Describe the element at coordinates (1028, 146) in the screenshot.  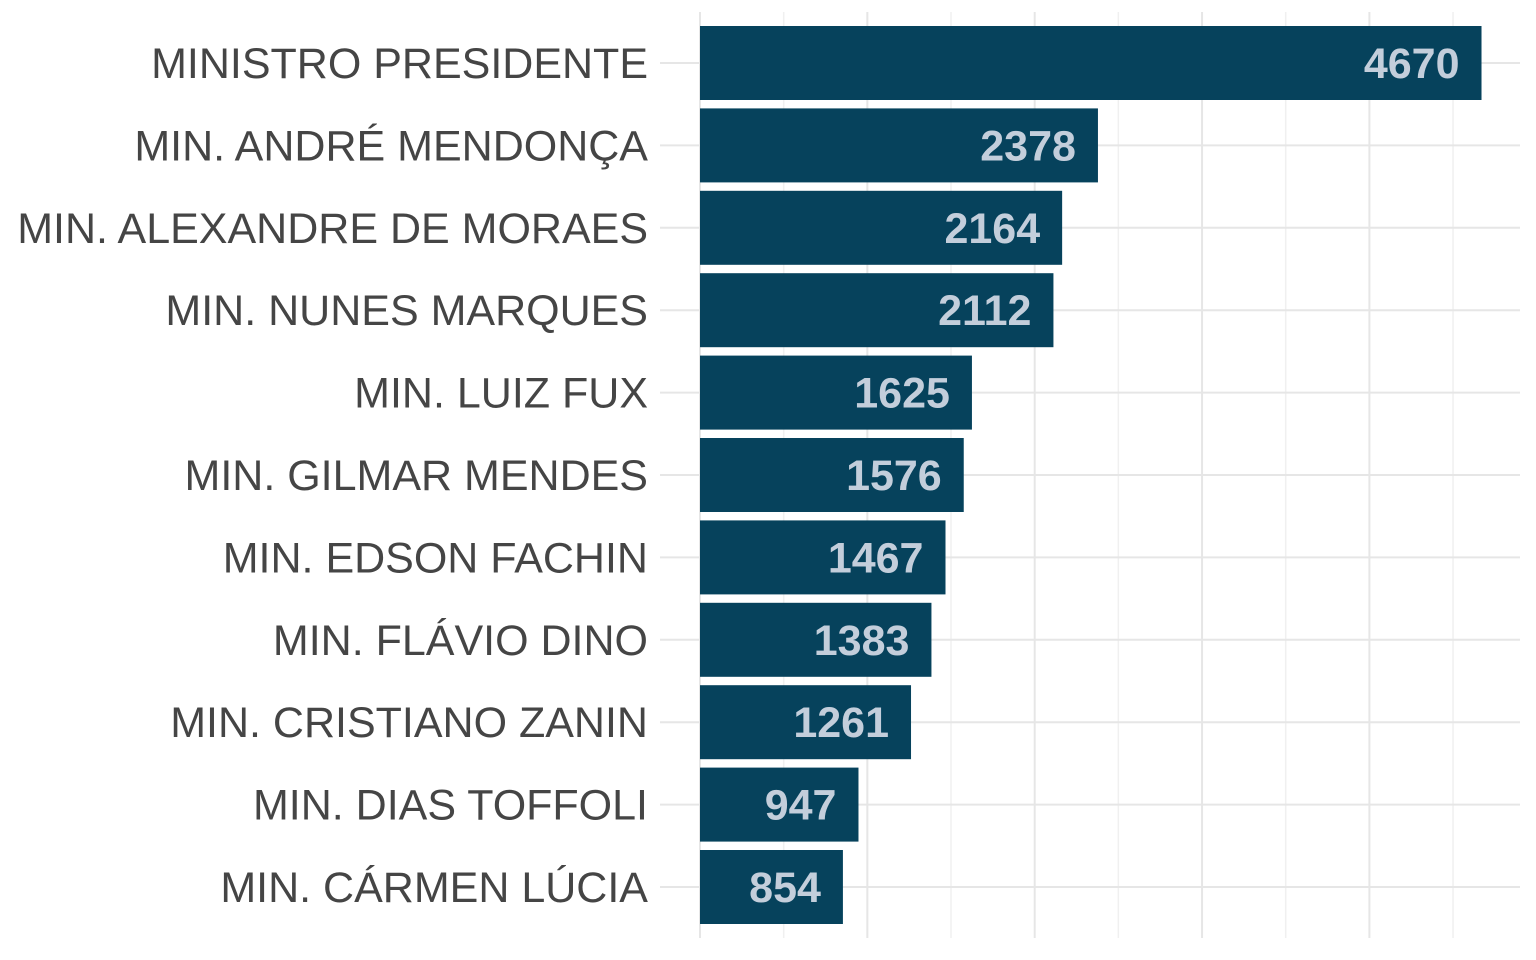
I see `value-label: 2378` at that location.